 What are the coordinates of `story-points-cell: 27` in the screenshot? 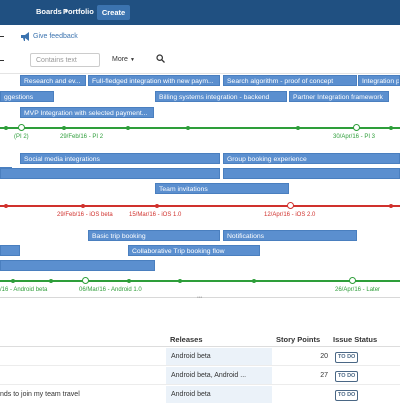 It's located at (324, 375).